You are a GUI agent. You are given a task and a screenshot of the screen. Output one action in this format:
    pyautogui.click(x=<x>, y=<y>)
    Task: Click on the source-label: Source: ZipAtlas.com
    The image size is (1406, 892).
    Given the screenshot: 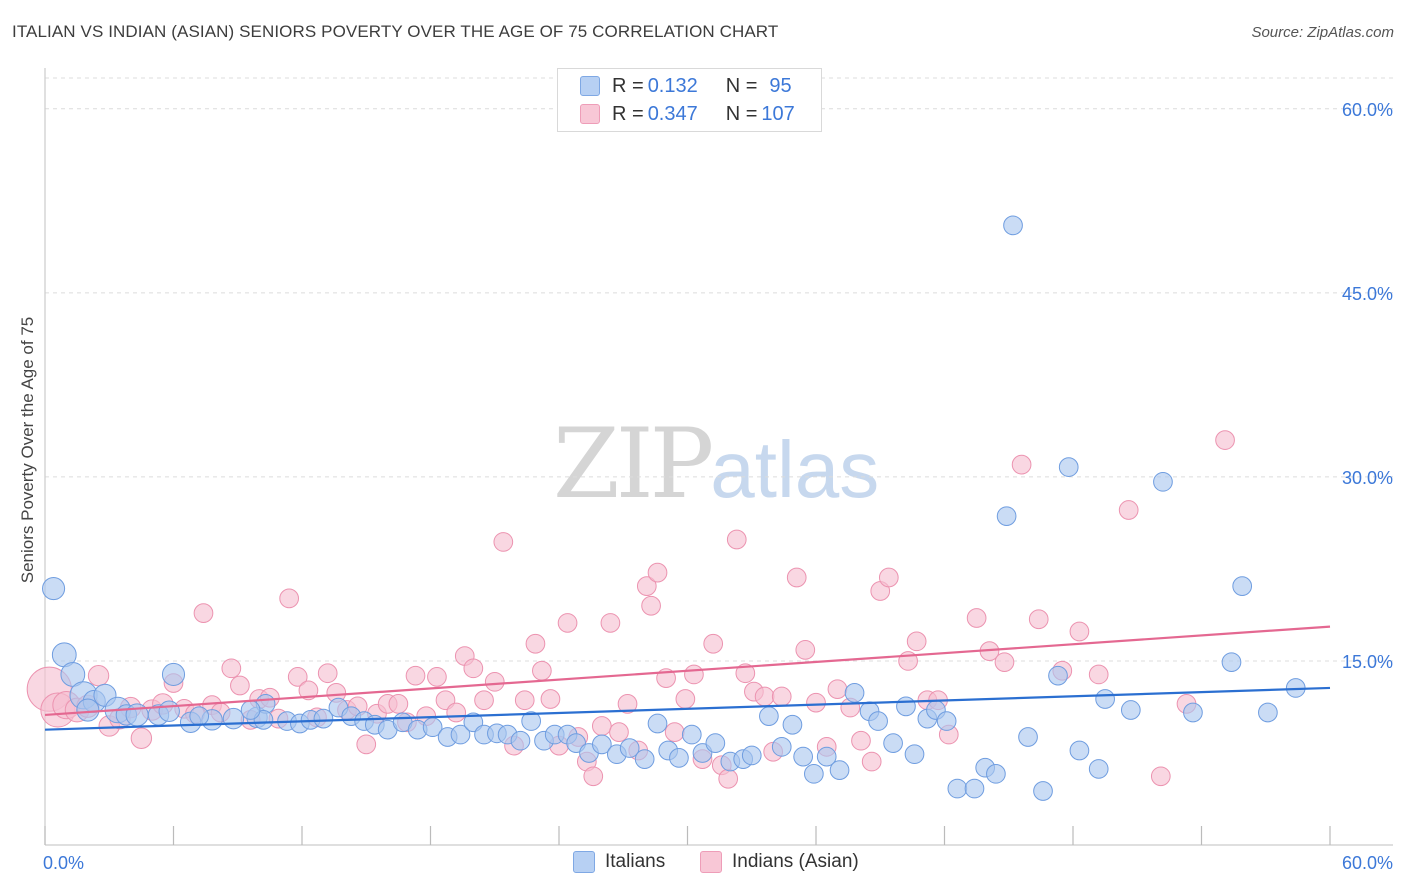 What is the action you would take?
    pyautogui.click(x=1322, y=32)
    